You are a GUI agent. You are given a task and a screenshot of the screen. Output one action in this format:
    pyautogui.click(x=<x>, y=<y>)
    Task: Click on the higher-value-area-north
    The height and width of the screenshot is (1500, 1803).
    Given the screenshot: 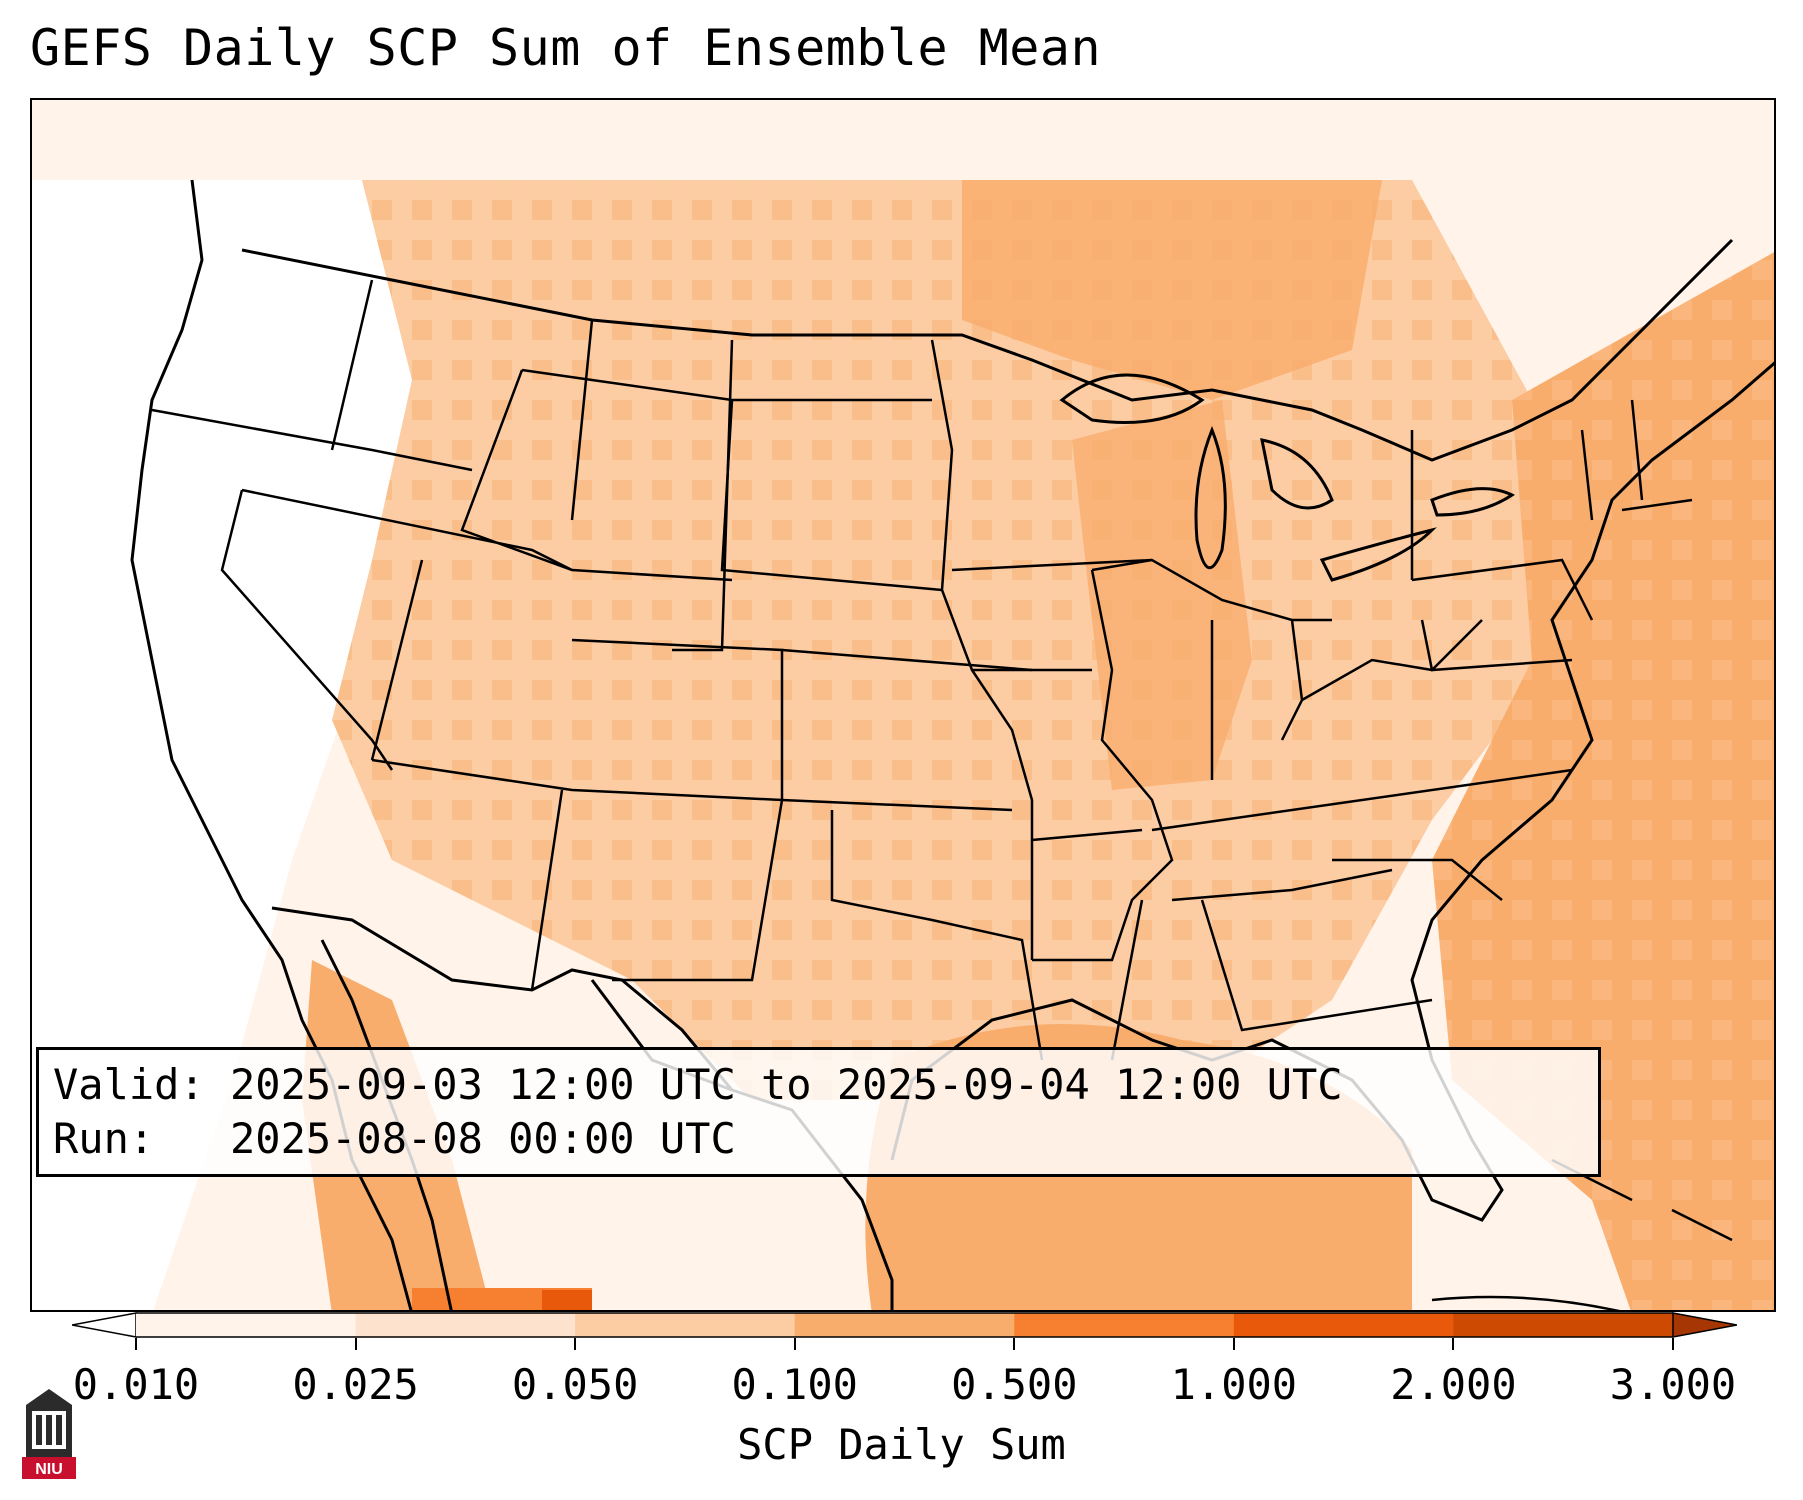 What is the action you would take?
    pyautogui.click(x=1172, y=290)
    